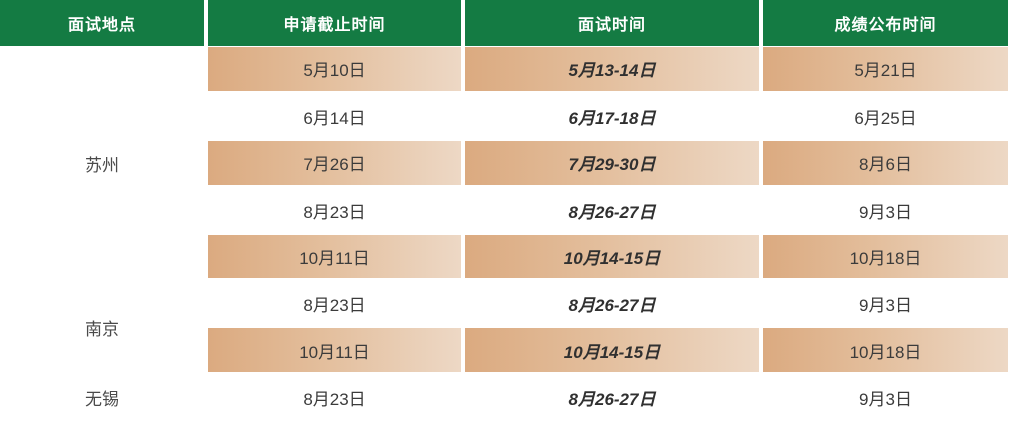 This screenshot has height=421, width=1011. What do you see at coordinates (612, 23) in the screenshot?
I see `header-interview-time: 面试时间` at bounding box center [612, 23].